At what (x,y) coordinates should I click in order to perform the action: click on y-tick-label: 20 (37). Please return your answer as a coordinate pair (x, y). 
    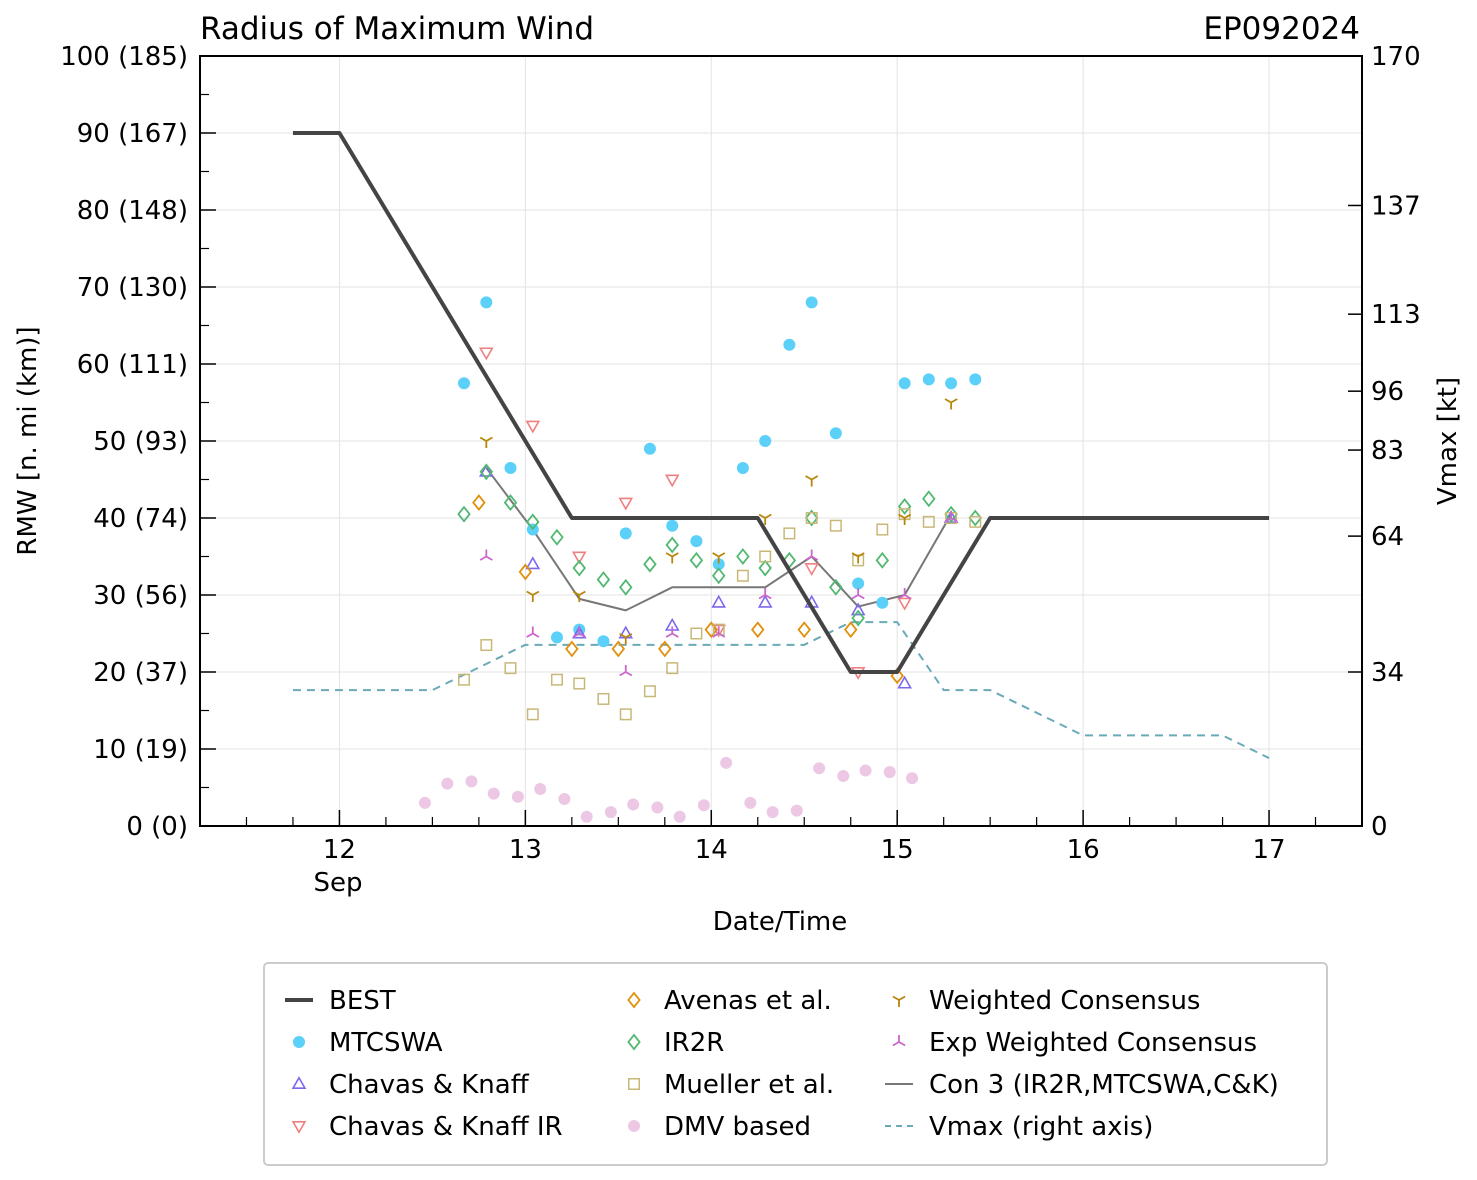
    Looking at the image, I should click on (140, 673).